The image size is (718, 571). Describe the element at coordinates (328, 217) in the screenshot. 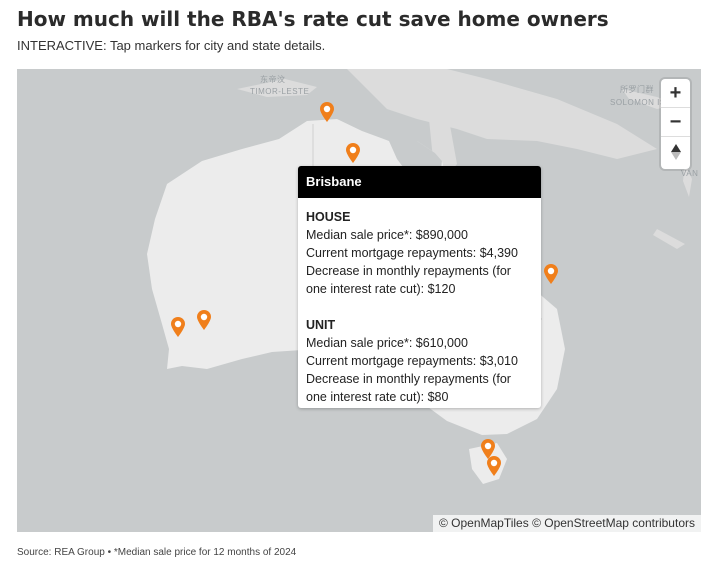

I see `house-heading: HOUSE` at that location.